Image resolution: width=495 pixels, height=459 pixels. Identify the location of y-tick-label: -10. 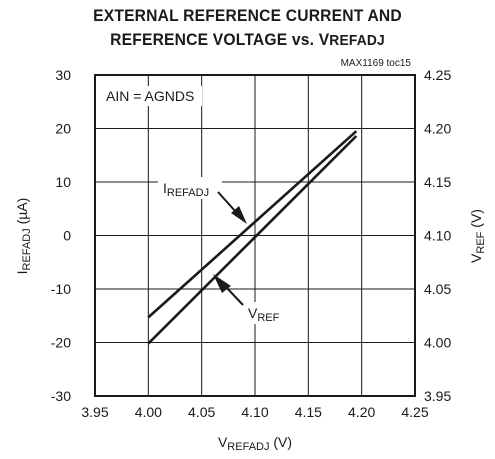
(61, 289).